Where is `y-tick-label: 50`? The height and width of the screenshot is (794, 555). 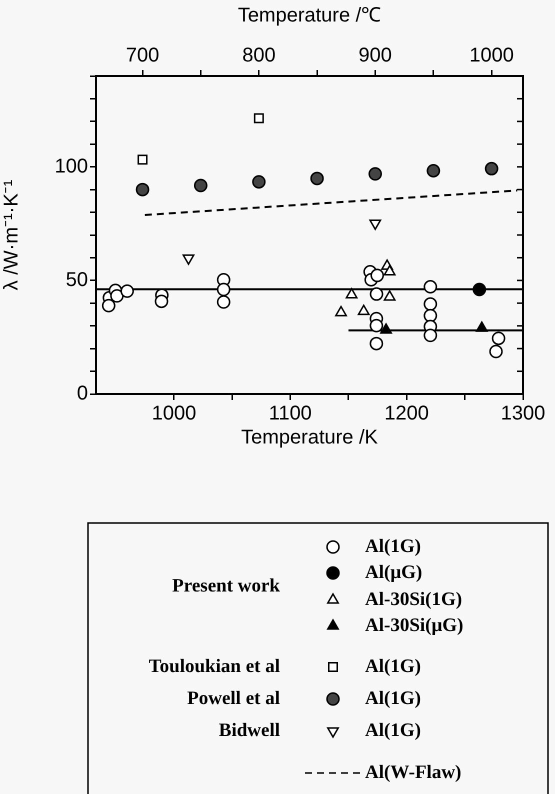 y-tick-label: 50 is located at coordinates (77, 279).